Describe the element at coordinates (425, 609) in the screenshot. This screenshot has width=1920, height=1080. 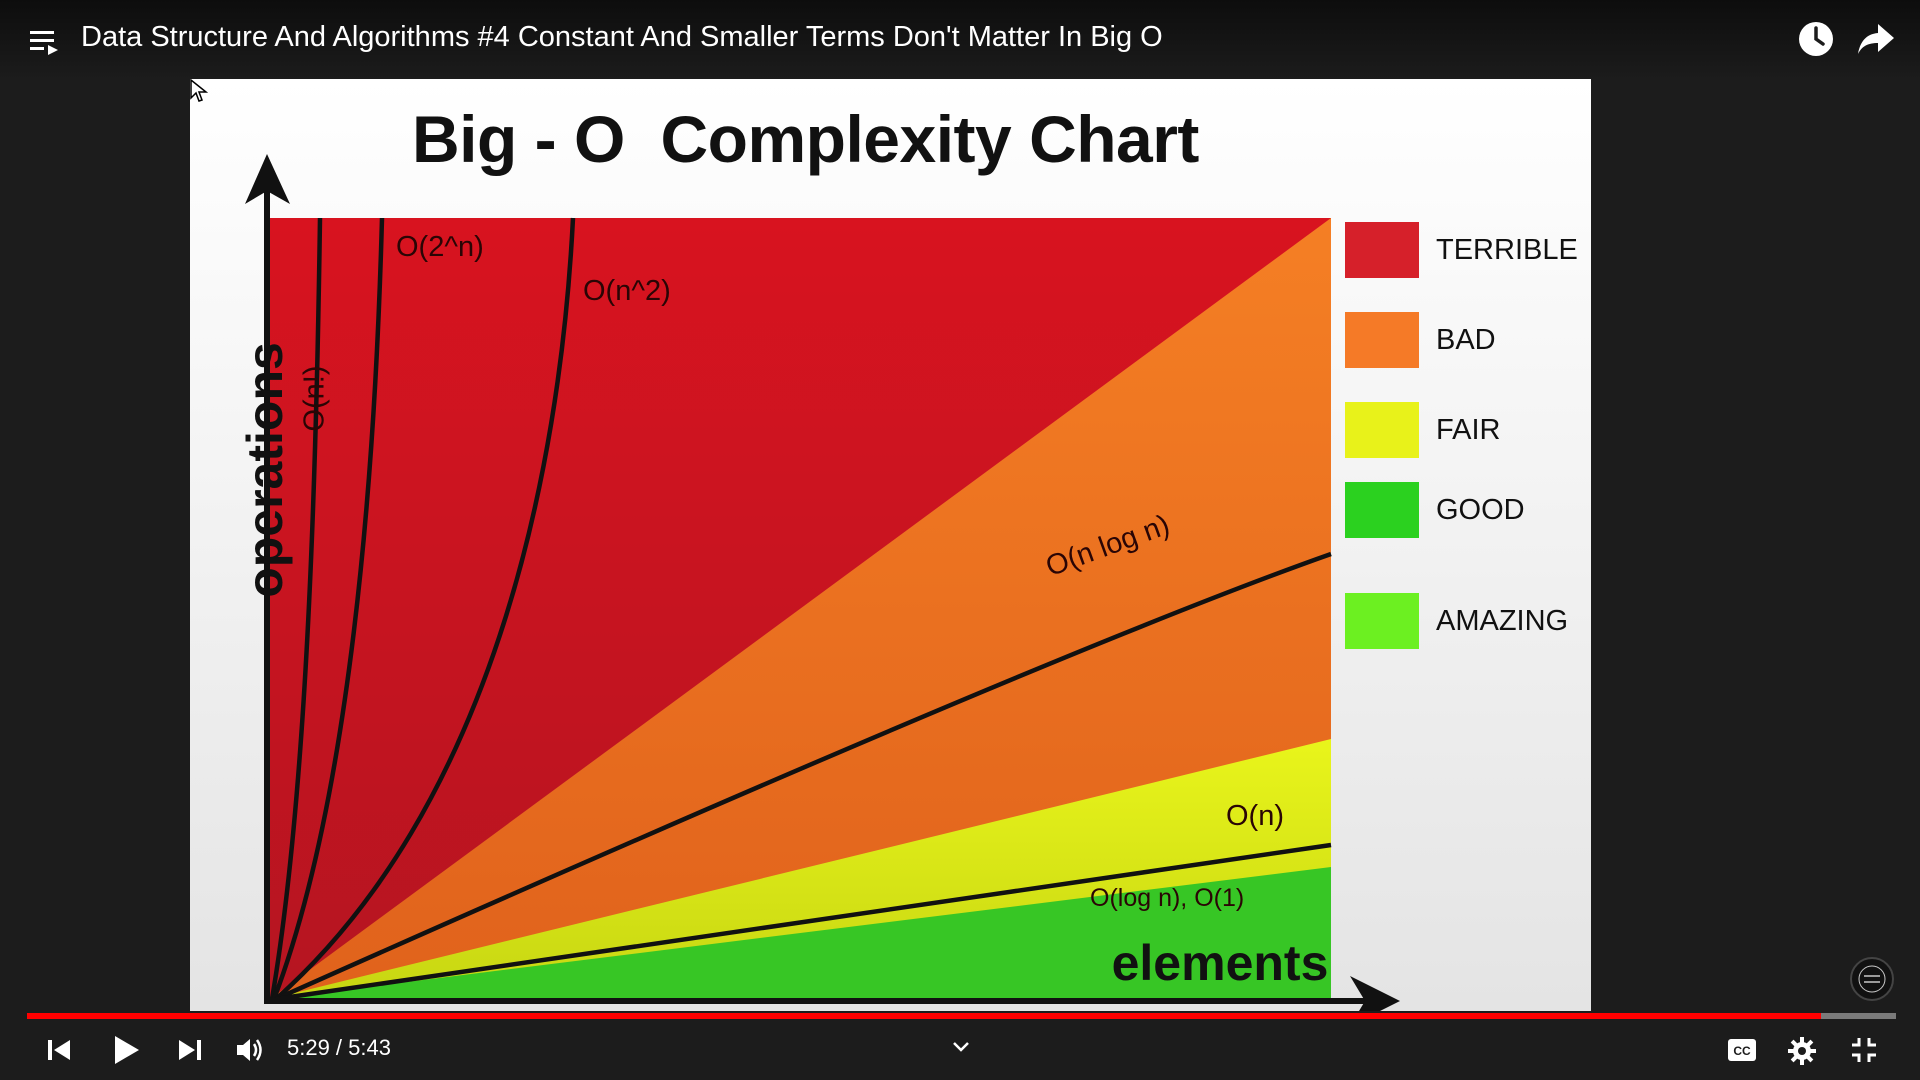
I see `curve-quadratic` at that location.